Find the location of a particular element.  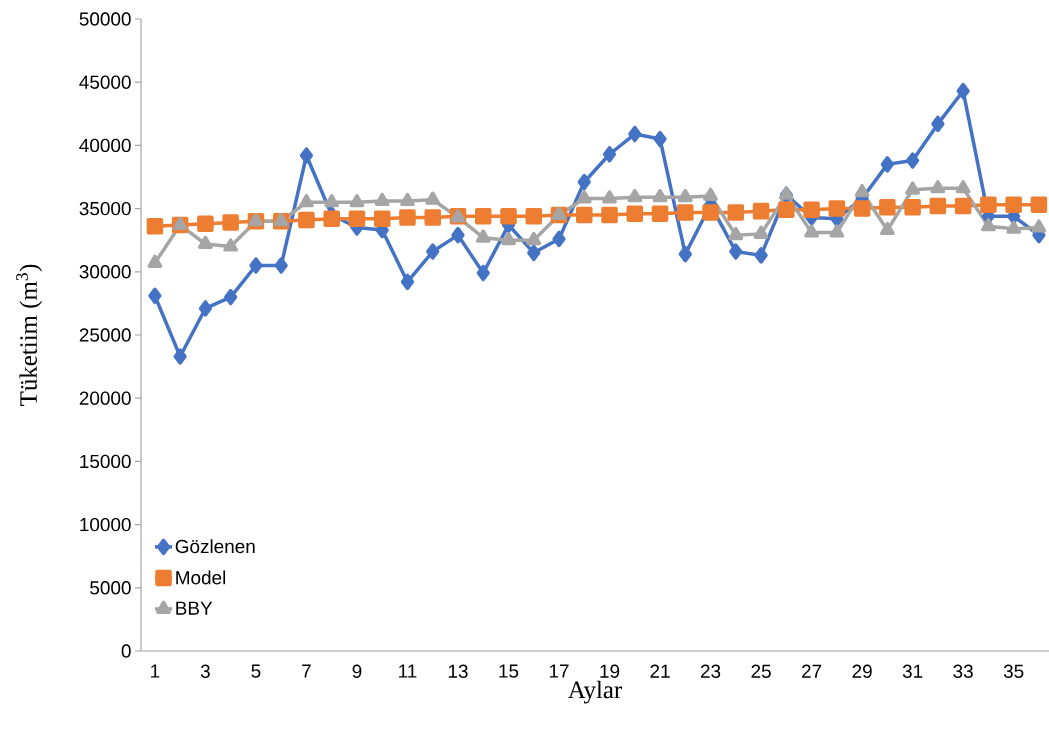

x-tick-label: 27 is located at coordinates (812, 671).